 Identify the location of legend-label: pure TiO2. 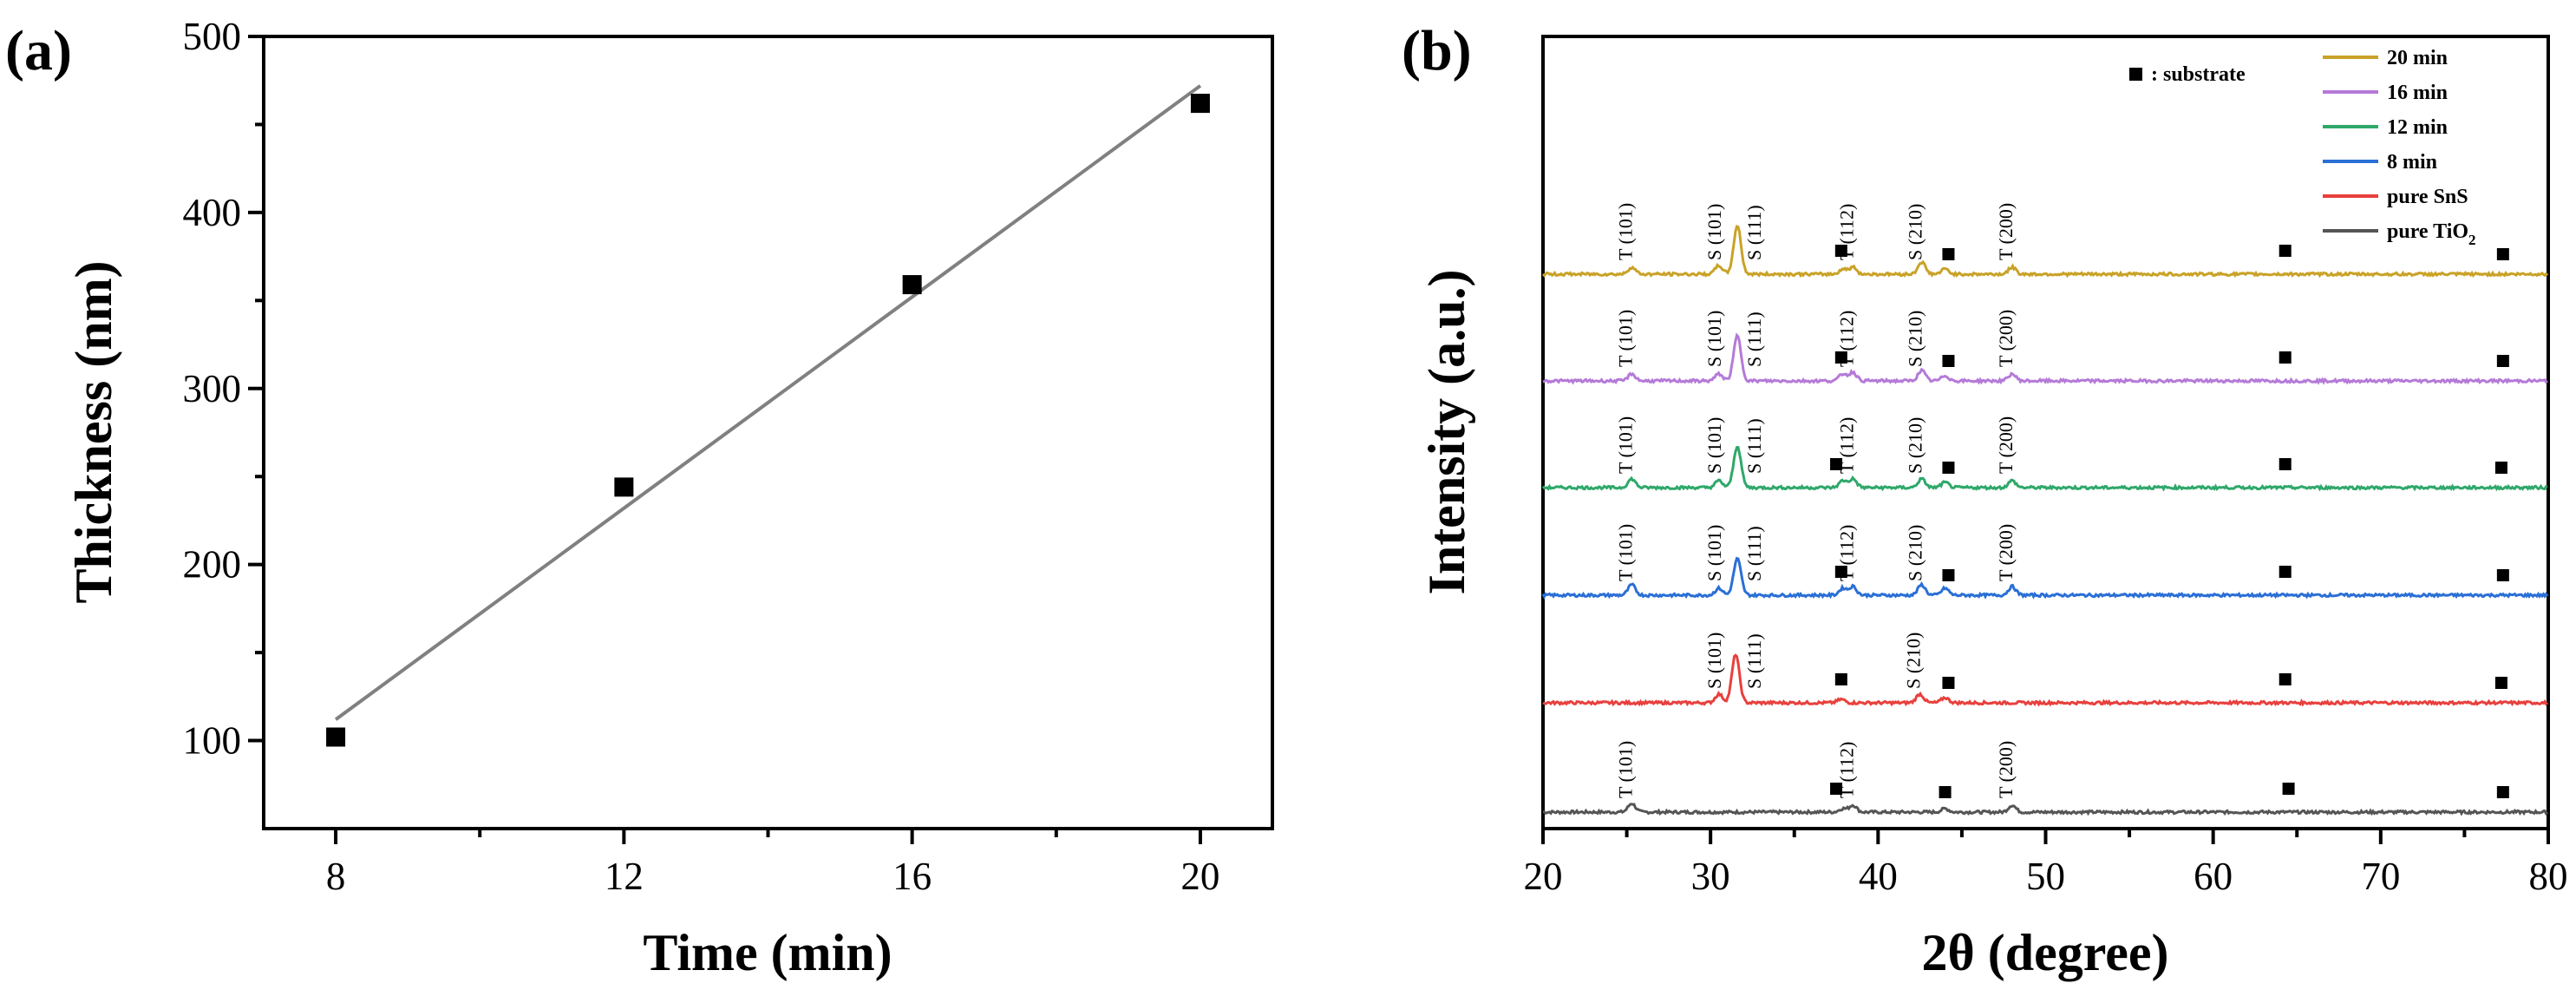
(2431, 234).